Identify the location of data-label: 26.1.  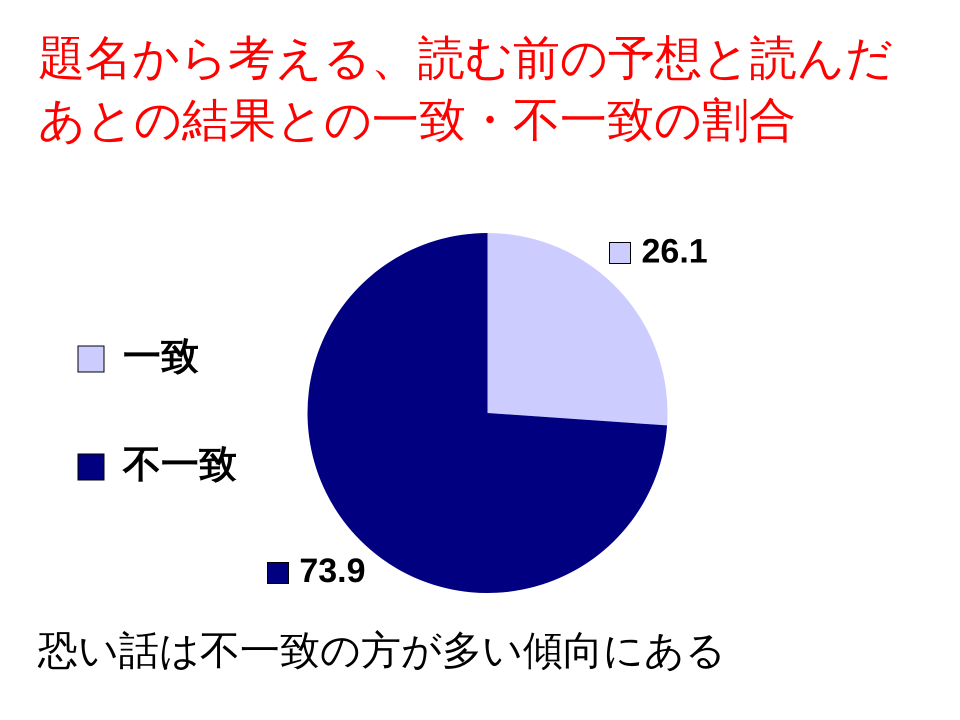
(674, 251).